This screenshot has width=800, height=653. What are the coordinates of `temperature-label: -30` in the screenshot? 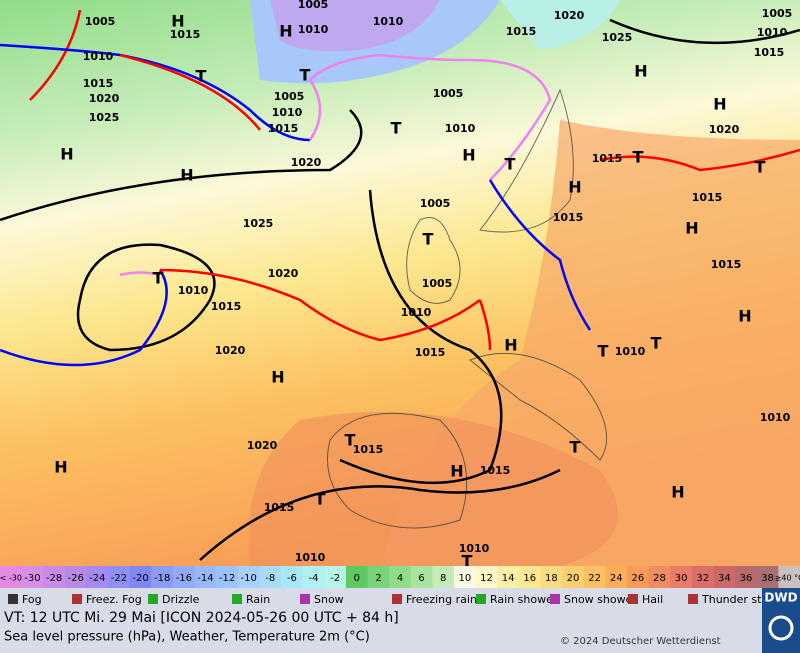 It's located at (32, 578).